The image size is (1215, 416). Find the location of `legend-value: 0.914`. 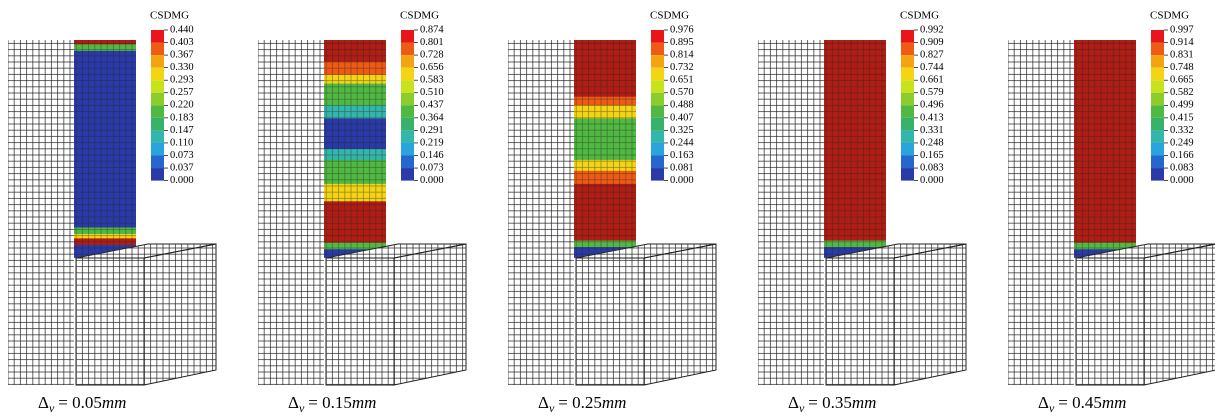

legend-value: 0.914 is located at coordinates (1182, 42).